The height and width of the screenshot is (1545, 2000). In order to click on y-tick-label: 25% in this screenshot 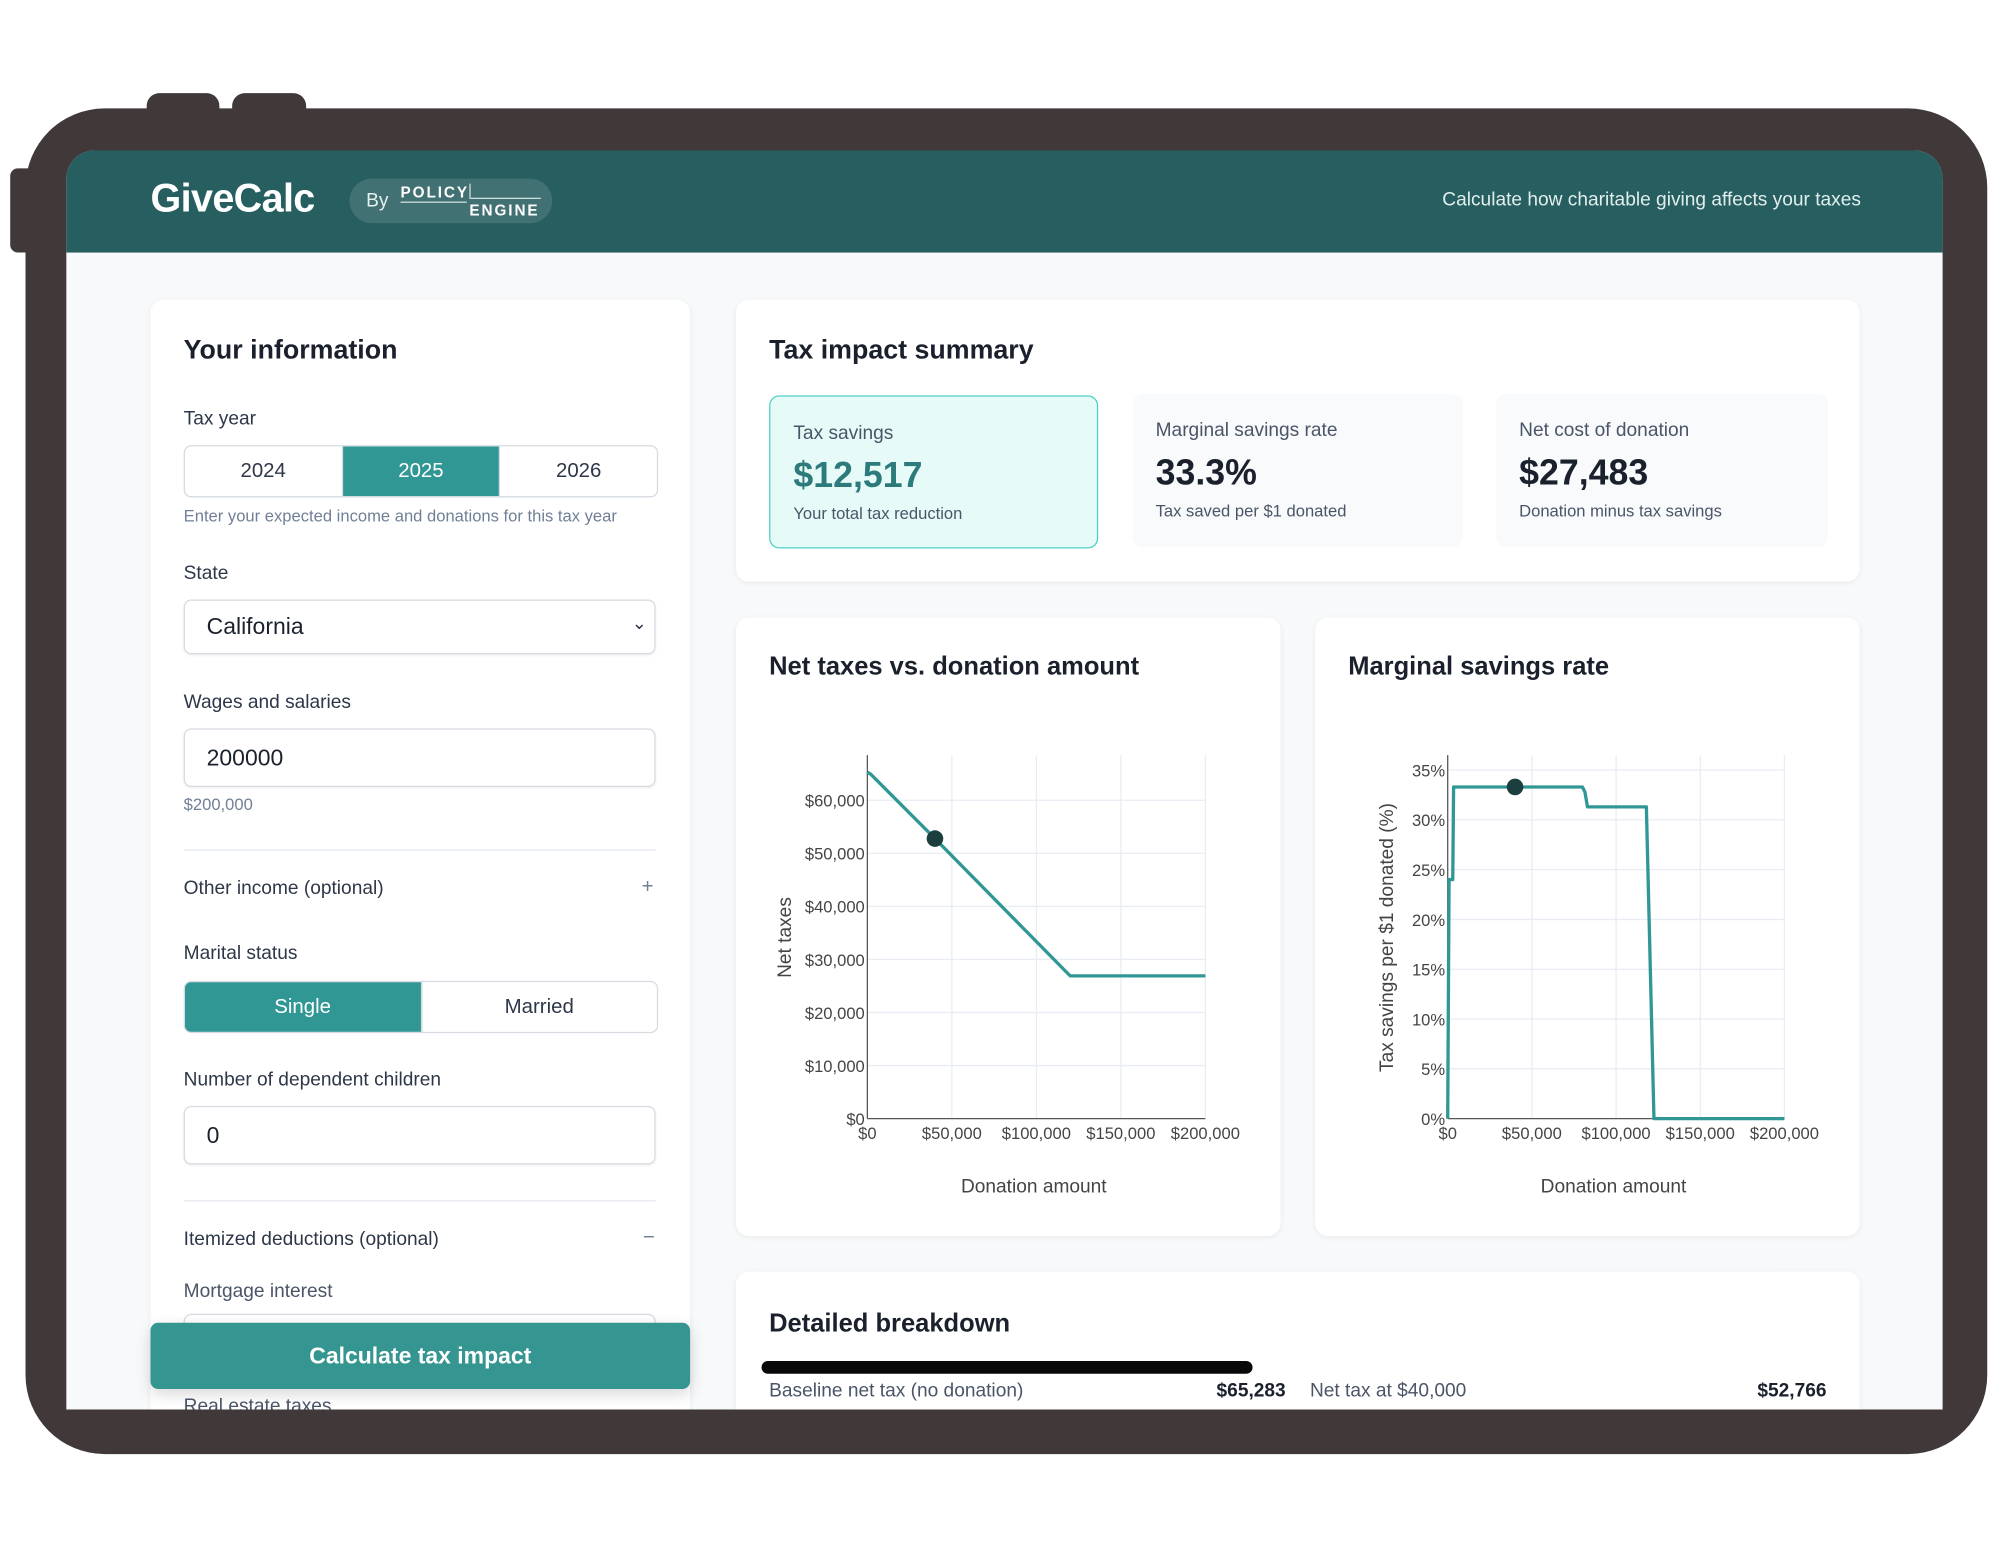, I will do `click(1428, 870)`.